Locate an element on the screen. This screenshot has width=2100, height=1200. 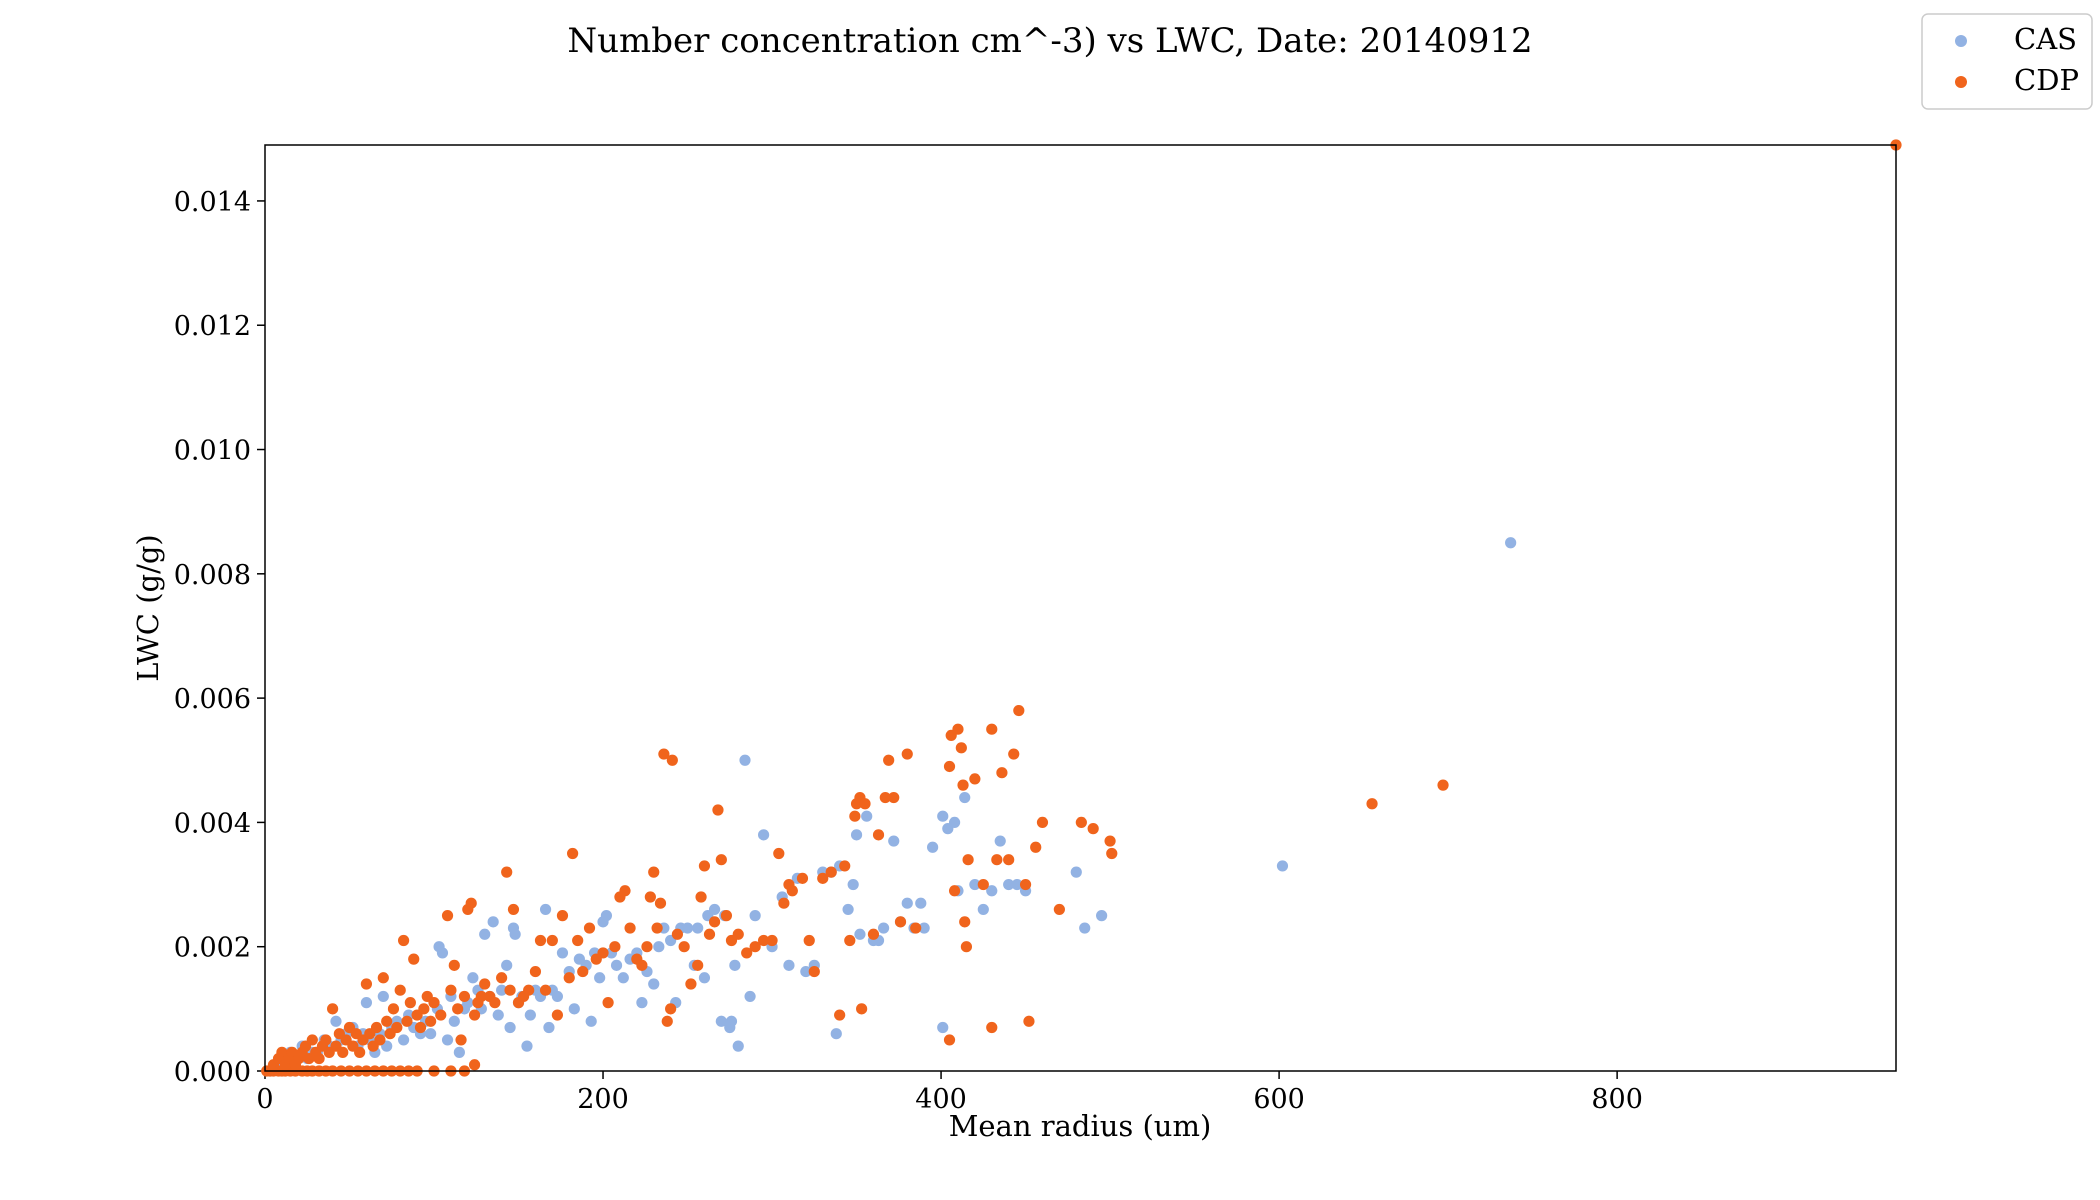
y-tick-label: 0.006 is located at coordinates (212, 699).